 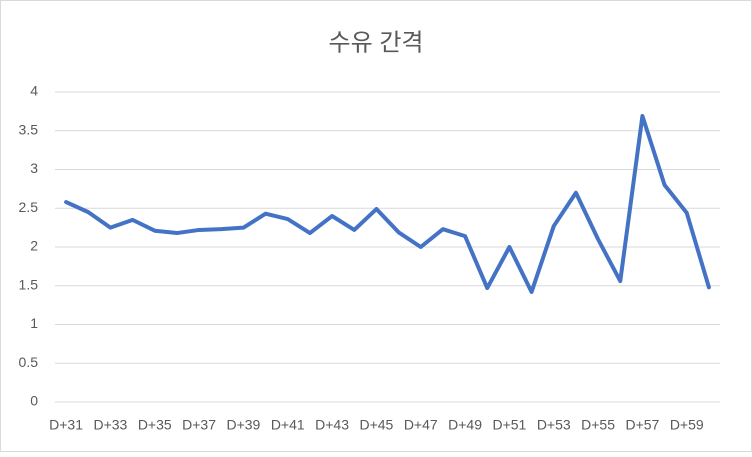 I want to click on y-tick-label: 0, so click(x=34, y=401).